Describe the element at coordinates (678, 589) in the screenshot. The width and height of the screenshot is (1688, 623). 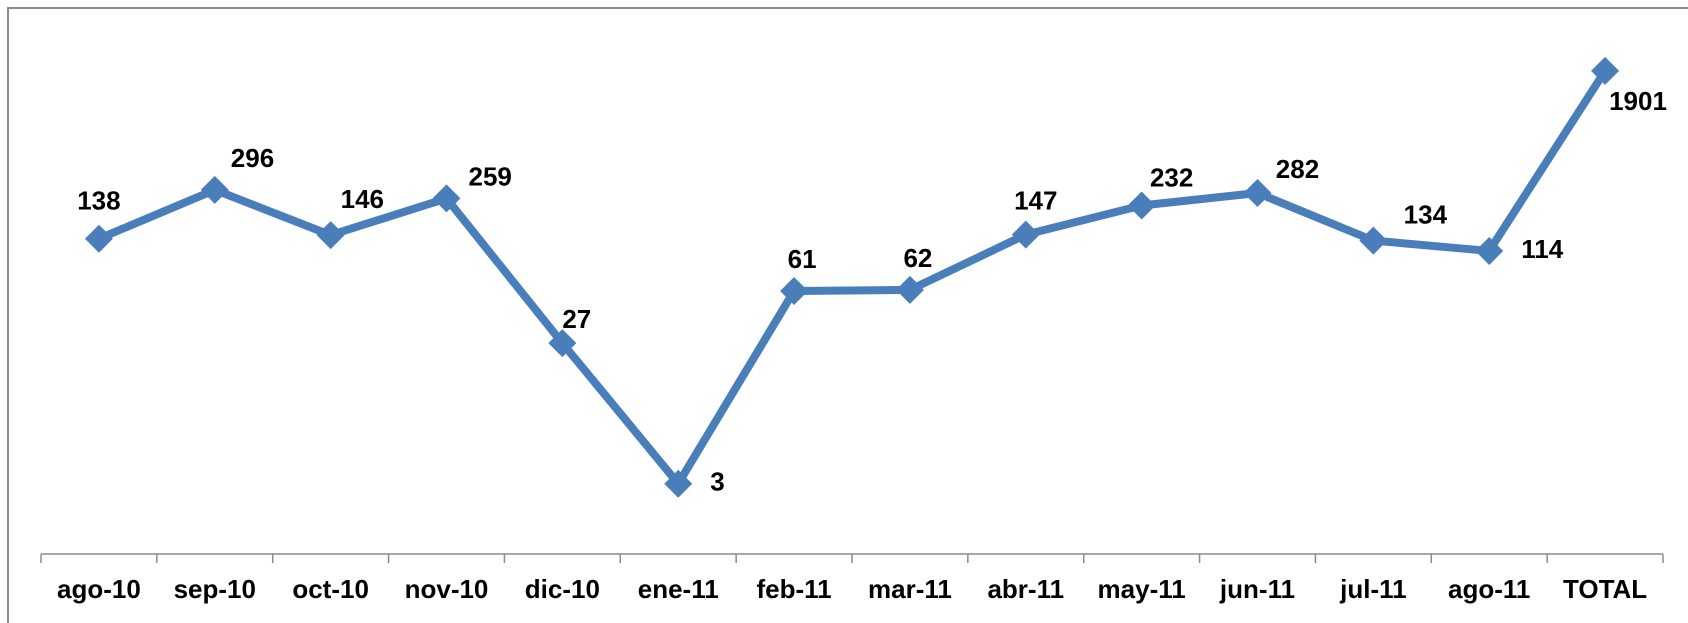
I see `x-tick-label: ene-11` at that location.